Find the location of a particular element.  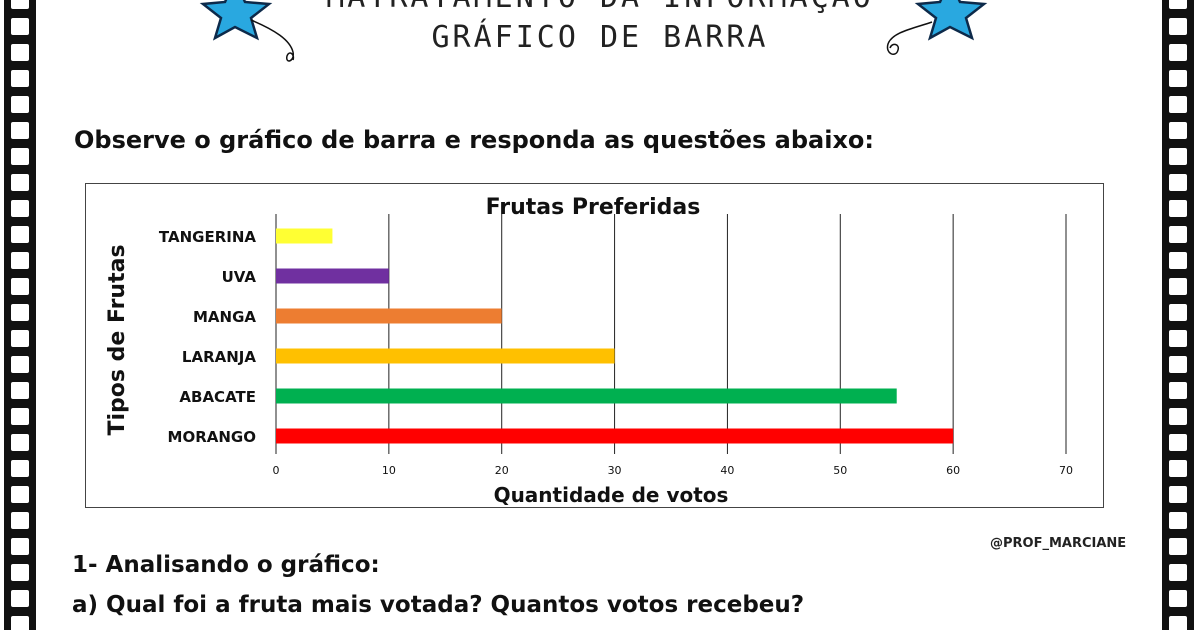

x-tick-label: 70 is located at coordinates (1066, 470).